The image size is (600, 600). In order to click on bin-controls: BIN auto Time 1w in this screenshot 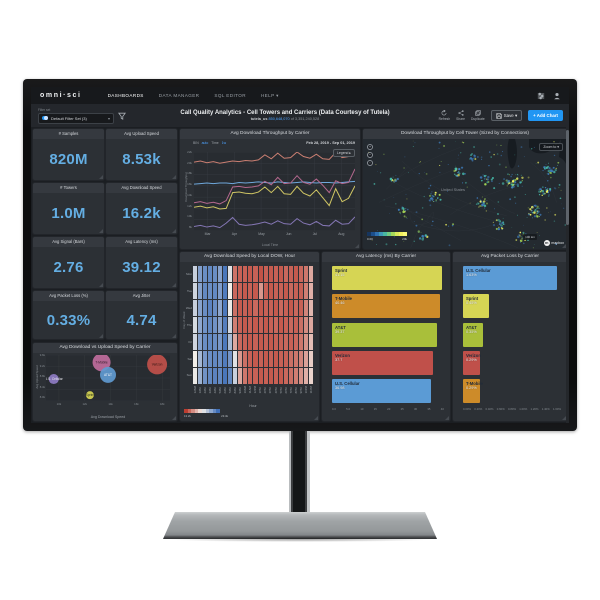, I will do `click(210, 143)`.